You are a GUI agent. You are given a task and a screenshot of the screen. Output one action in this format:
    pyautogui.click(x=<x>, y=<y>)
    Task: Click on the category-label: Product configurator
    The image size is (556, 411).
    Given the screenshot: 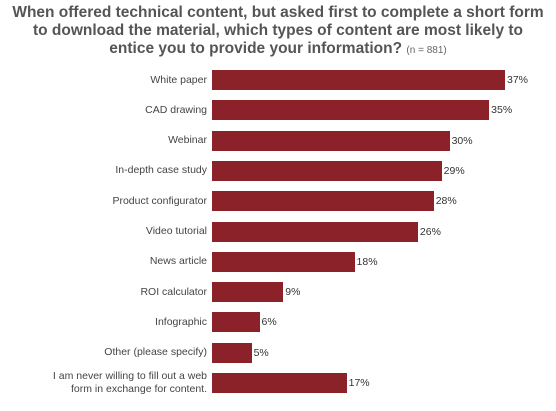 What is the action you would take?
    pyautogui.click(x=159, y=200)
    